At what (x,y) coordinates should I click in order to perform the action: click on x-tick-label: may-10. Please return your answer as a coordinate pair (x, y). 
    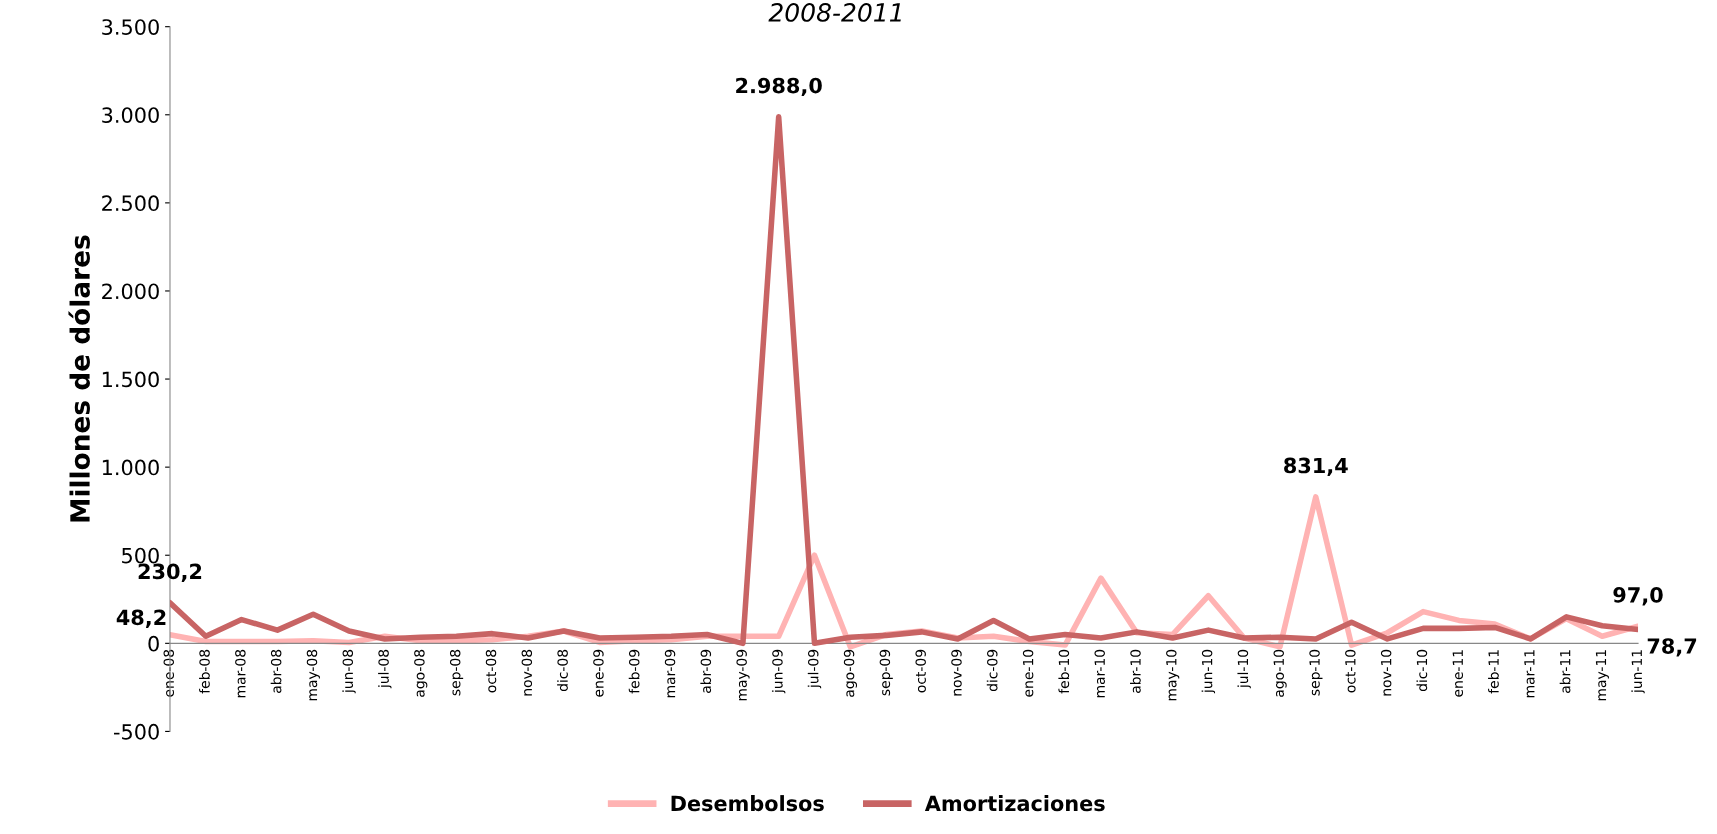
    Looking at the image, I should click on (1173, 675).